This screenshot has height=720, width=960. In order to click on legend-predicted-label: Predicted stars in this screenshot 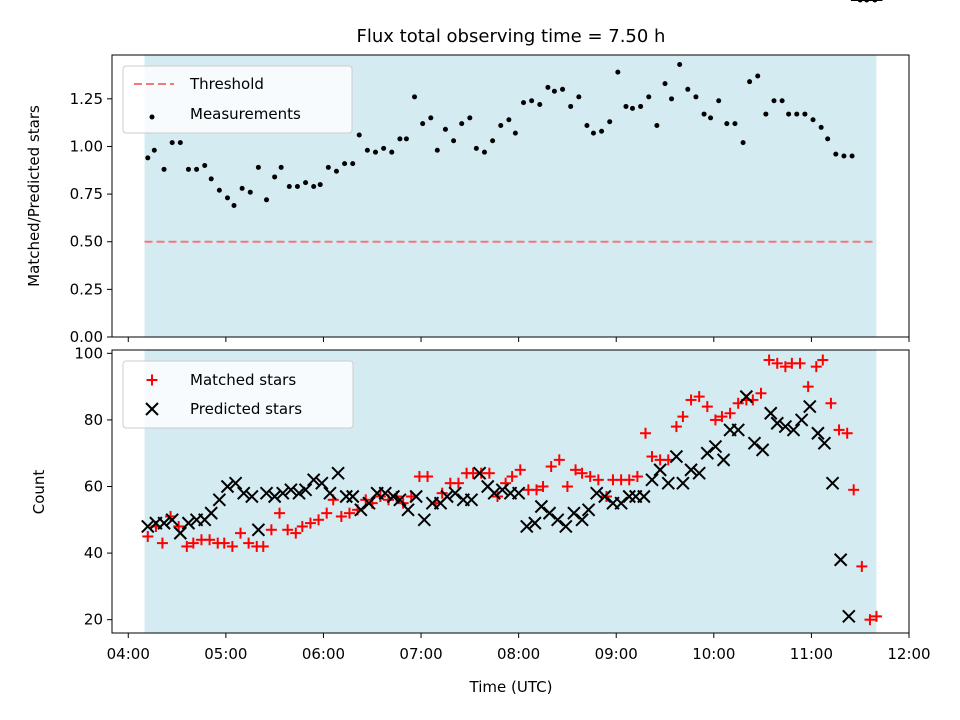, I will do `click(246, 409)`.